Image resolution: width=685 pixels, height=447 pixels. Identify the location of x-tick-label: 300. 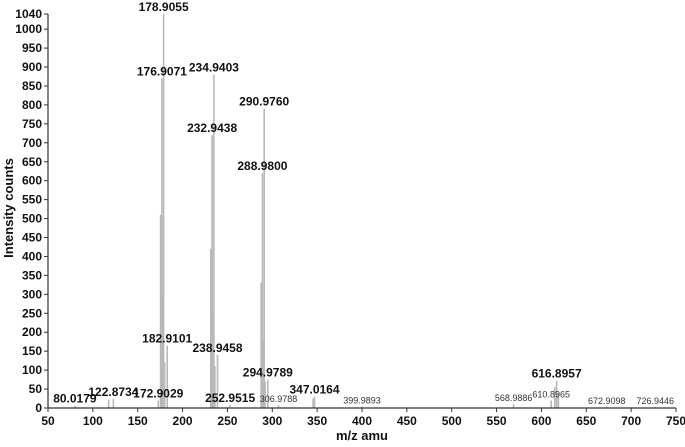
(272, 421).